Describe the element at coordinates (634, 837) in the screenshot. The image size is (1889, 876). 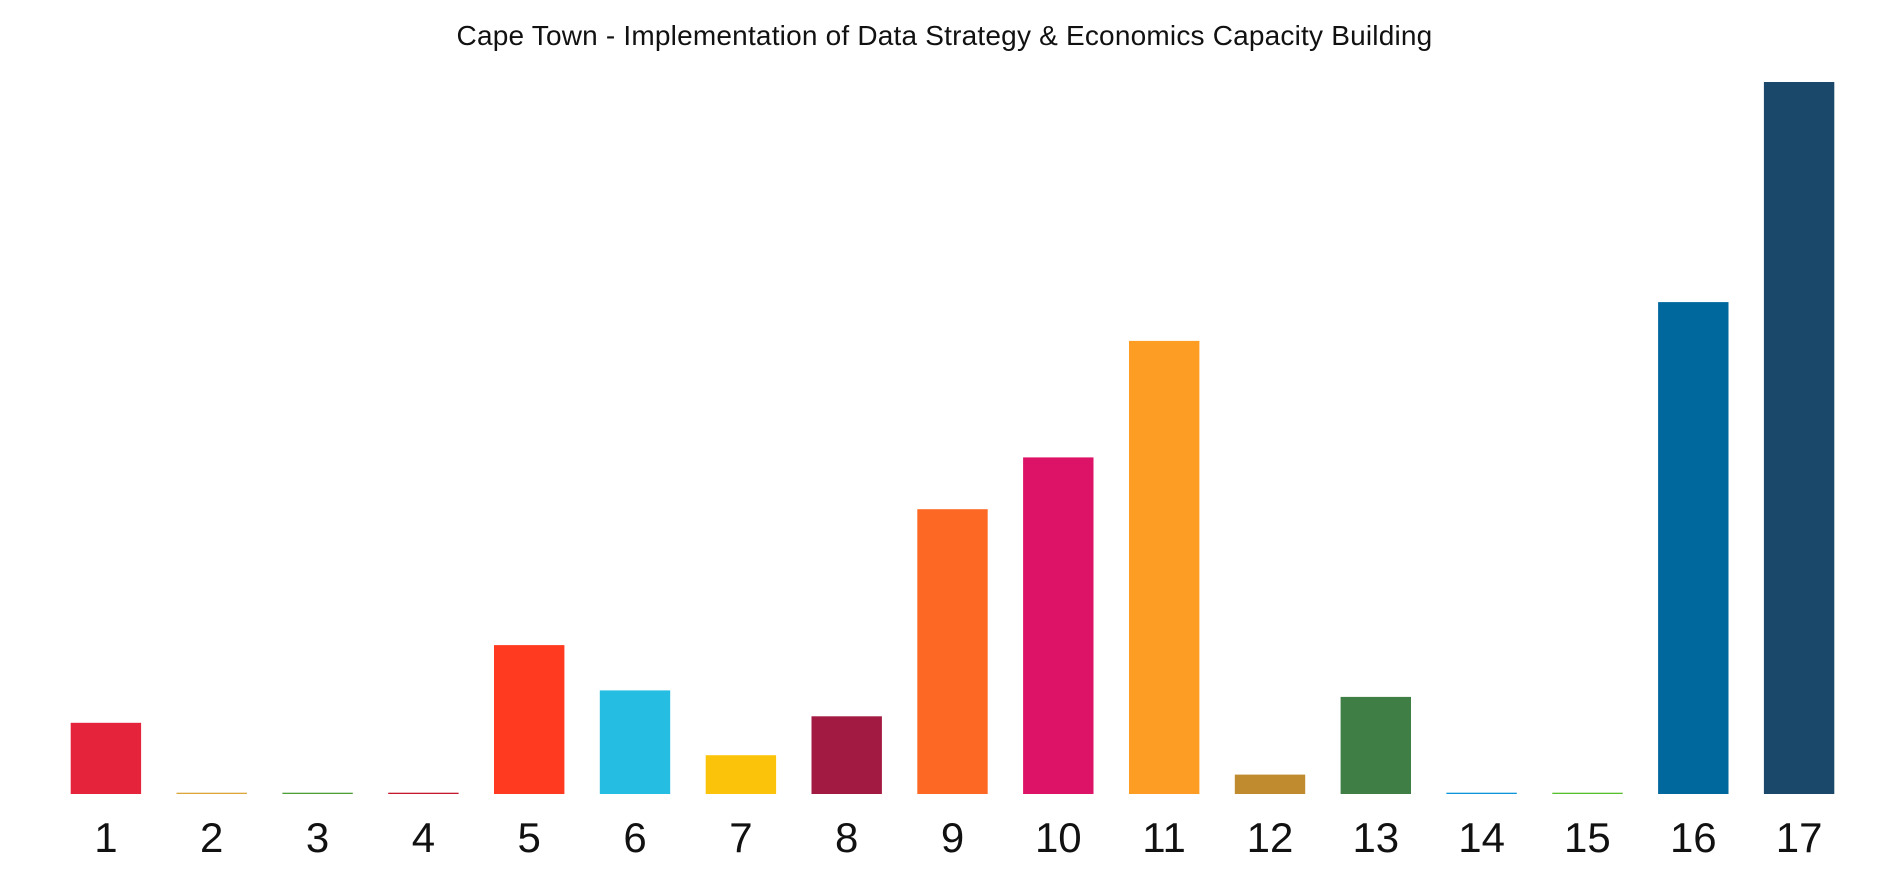
I see `x-tick-label-6: 6` at that location.